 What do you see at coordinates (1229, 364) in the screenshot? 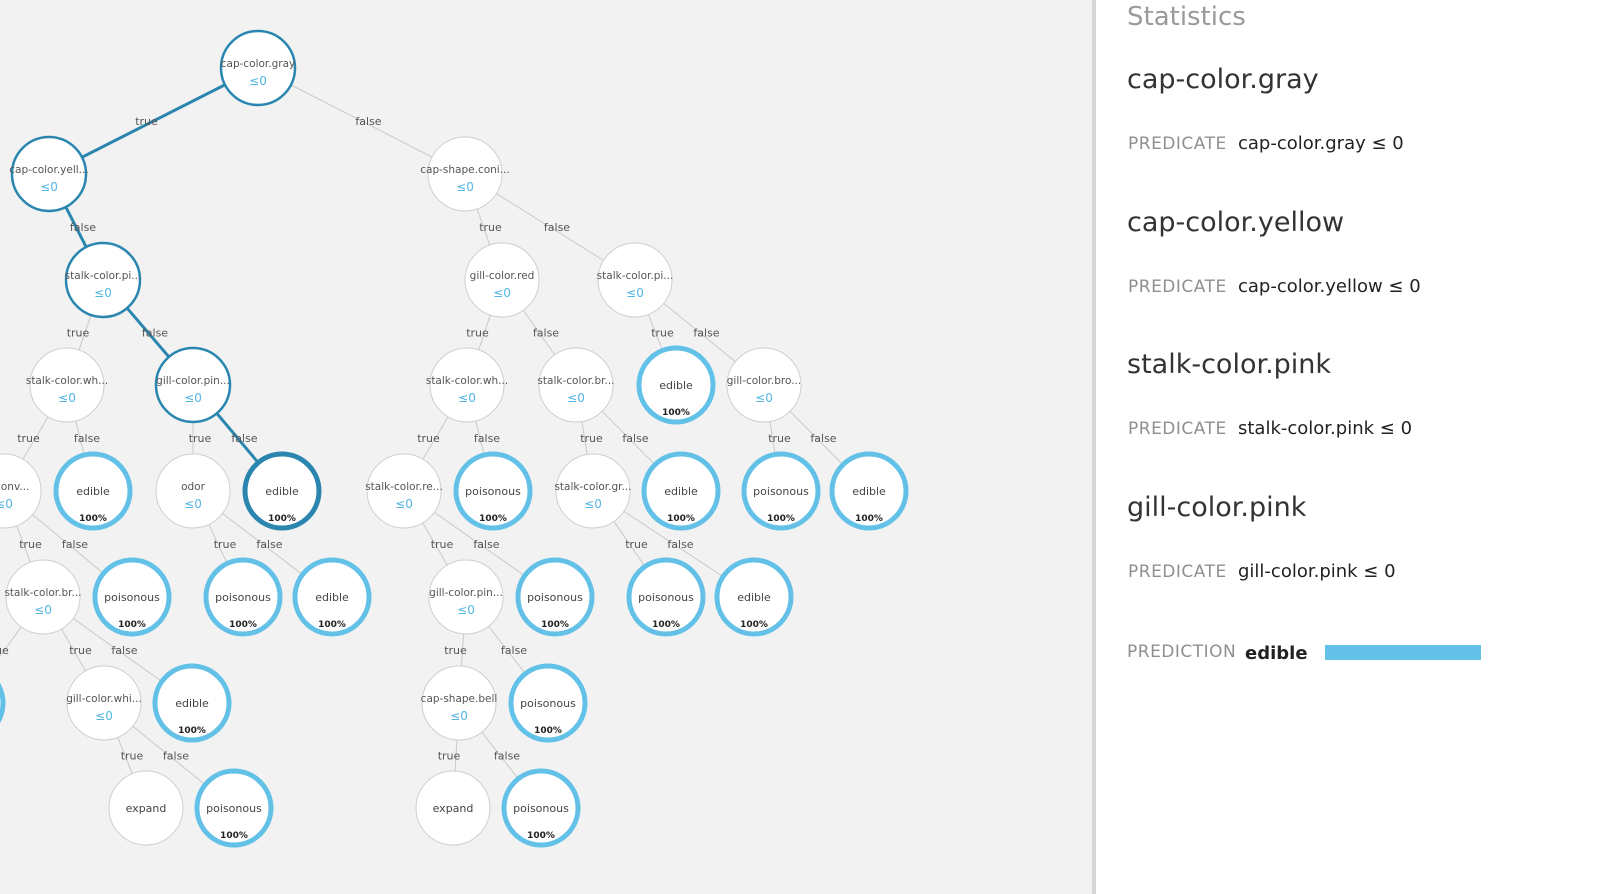
I see `path-node-title: stalk-color.pink` at bounding box center [1229, 364].